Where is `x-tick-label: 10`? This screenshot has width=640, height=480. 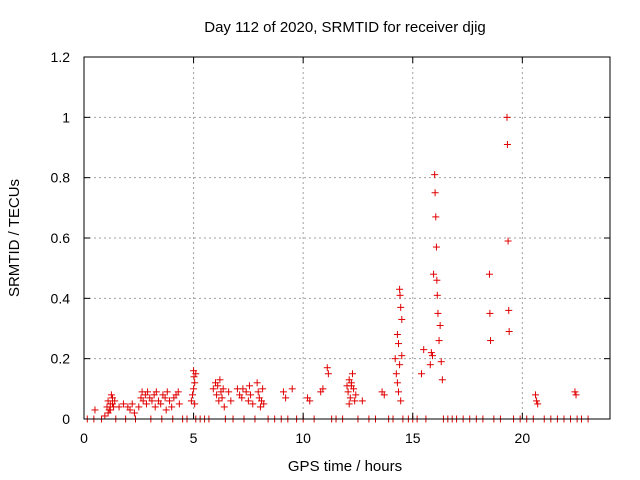 x-tick-label: 10 is located at coordinates (303, 438).